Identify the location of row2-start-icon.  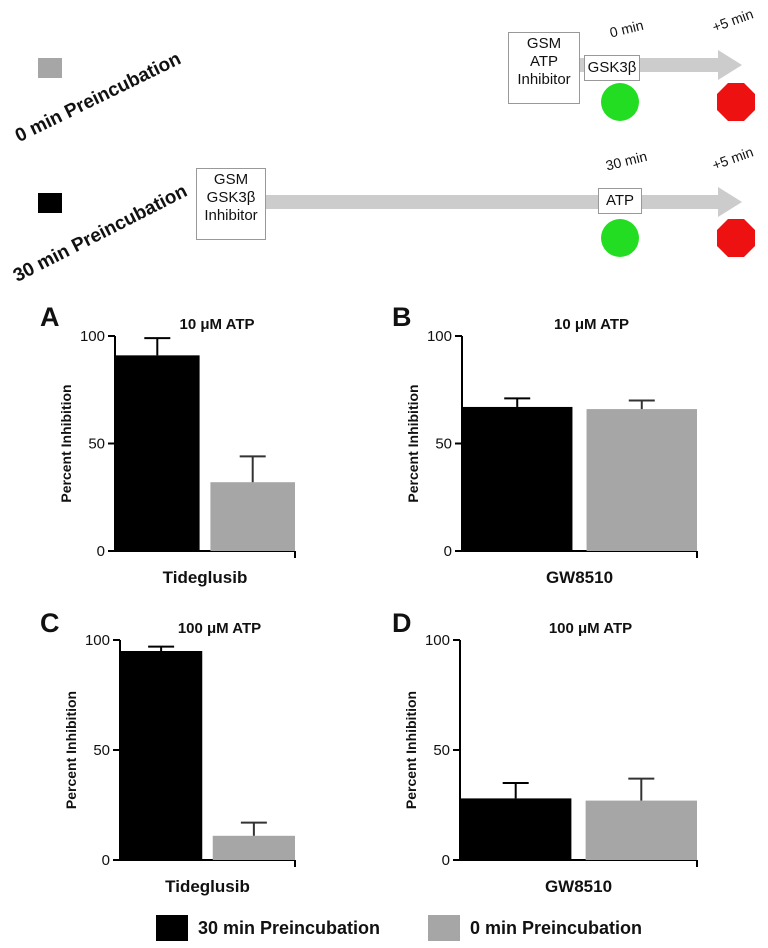
(620, 238).